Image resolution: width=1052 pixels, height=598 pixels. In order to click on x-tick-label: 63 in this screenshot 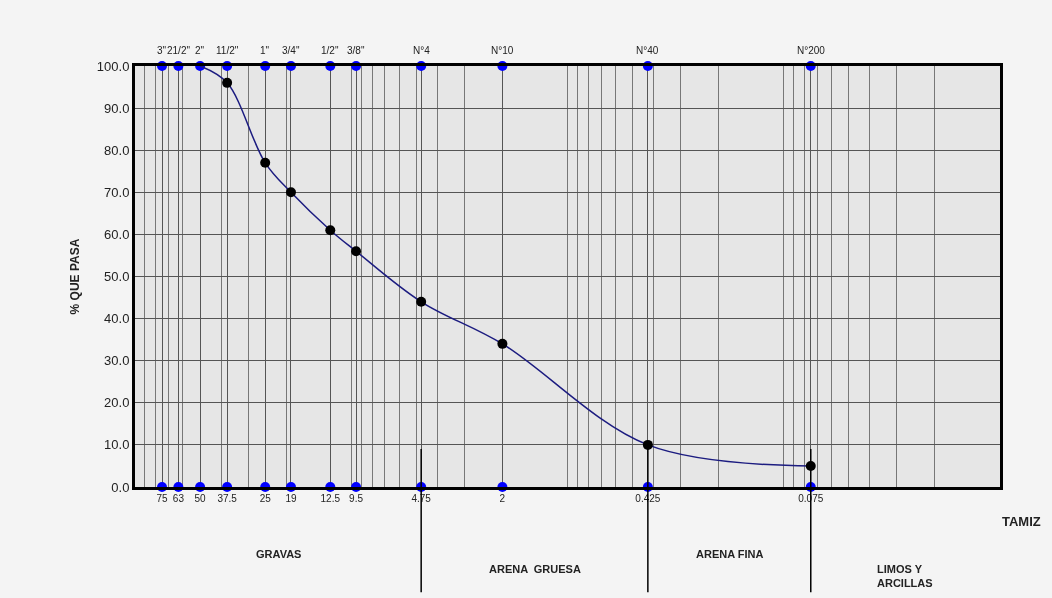, I will do `click(178, 498)`.